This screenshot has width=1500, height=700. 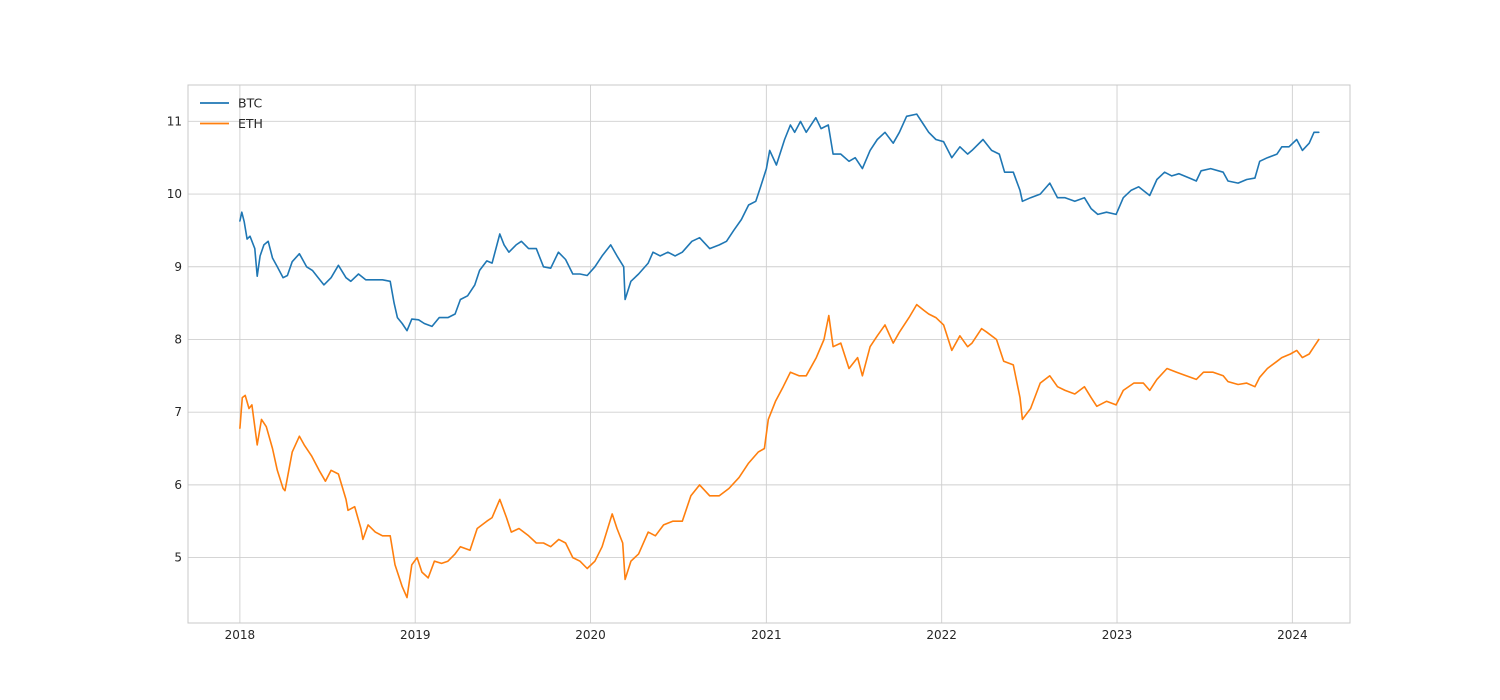 What do you see at coordinates (178, 339) in the screenshot?
I see `y-tick-label: 8` at bounding box center [178, 339].